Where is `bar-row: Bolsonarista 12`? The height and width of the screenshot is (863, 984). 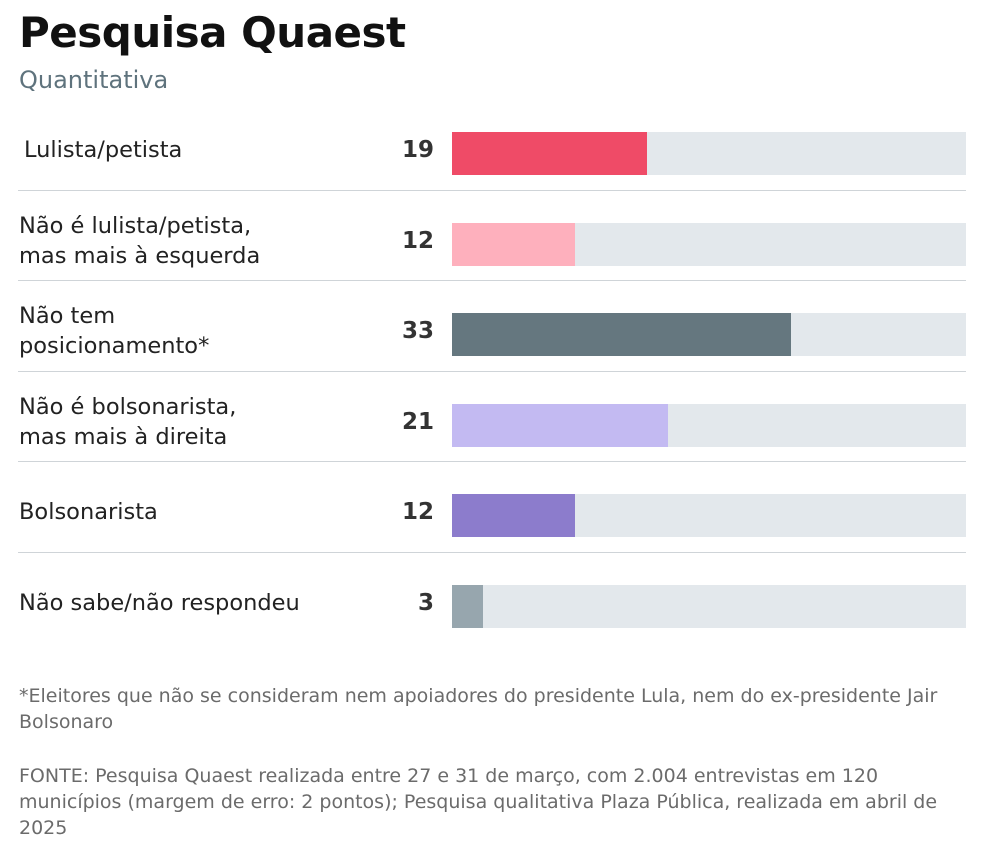 bar-row: Bolsonarista 12 is located at coordinates (492, 516).